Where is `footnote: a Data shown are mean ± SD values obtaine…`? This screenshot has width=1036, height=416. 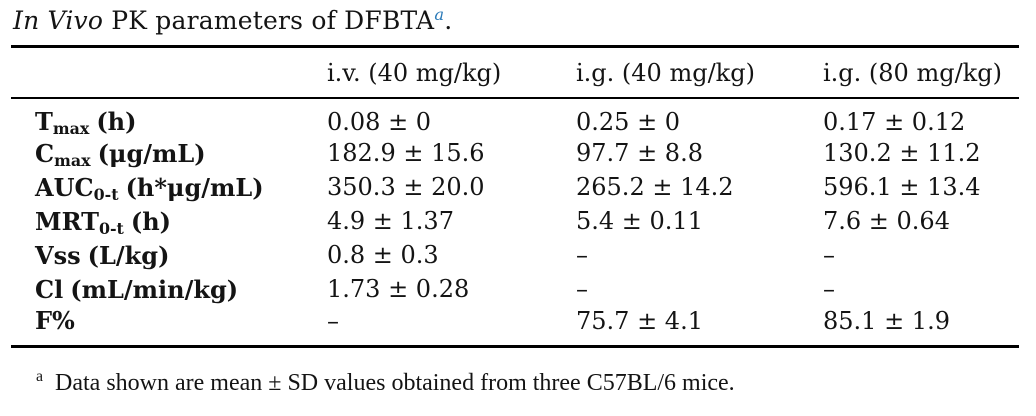
footnote: a Data shown are mean ± SD values obtaine… is located at coordinates (385, 382).